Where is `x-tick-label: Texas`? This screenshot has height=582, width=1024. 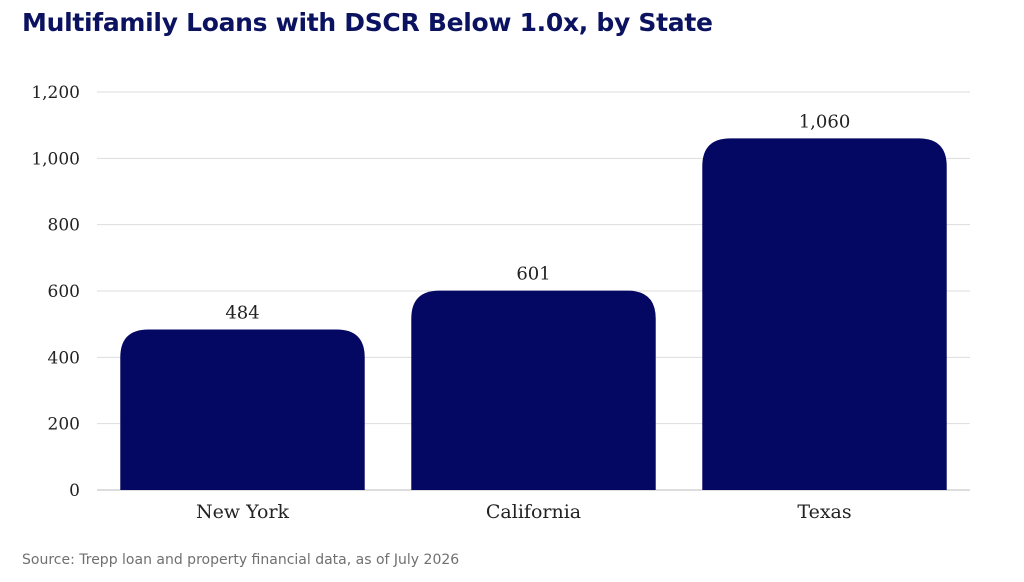 x-tick-label: Texas is located at coordinates (824, 512).